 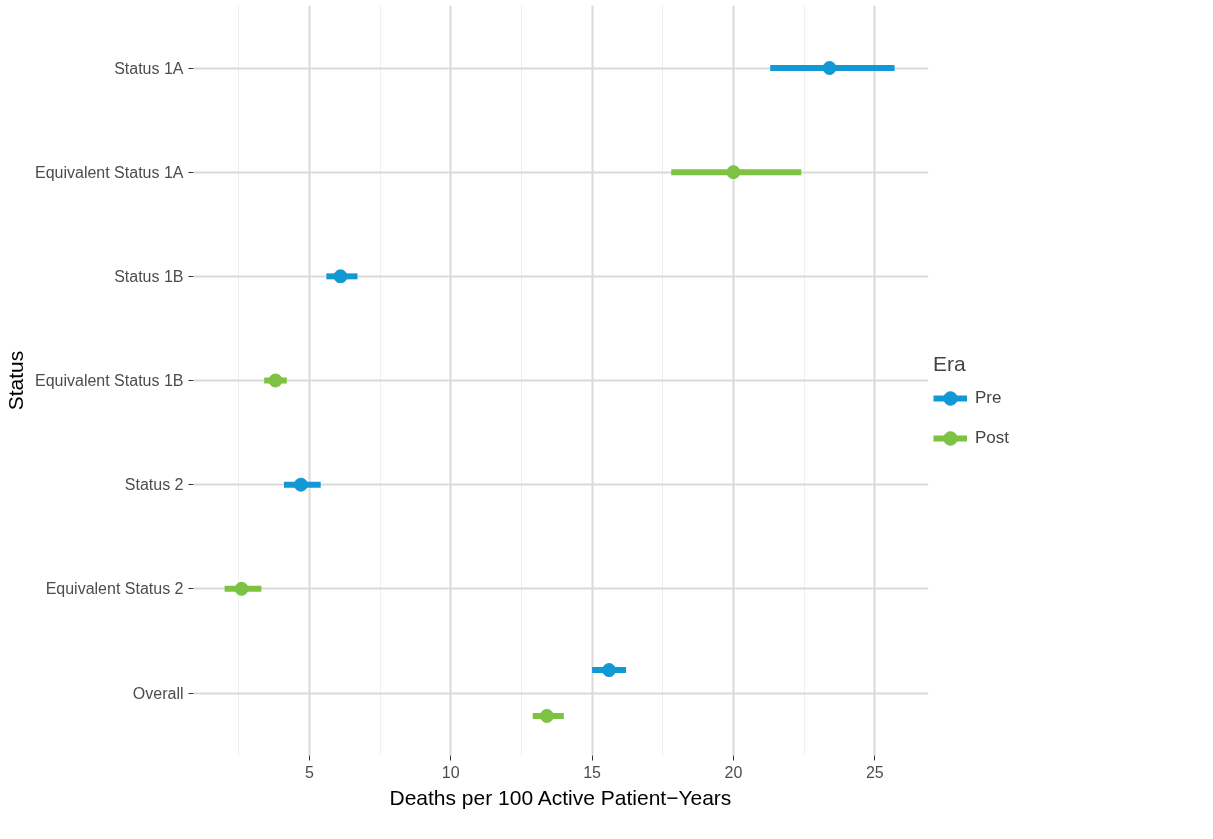 What do you see at coordinates (109, 172) in the screenshot?
I see `y-tick-label: Equivalent Status 1A` at bounding box center [109, 172].